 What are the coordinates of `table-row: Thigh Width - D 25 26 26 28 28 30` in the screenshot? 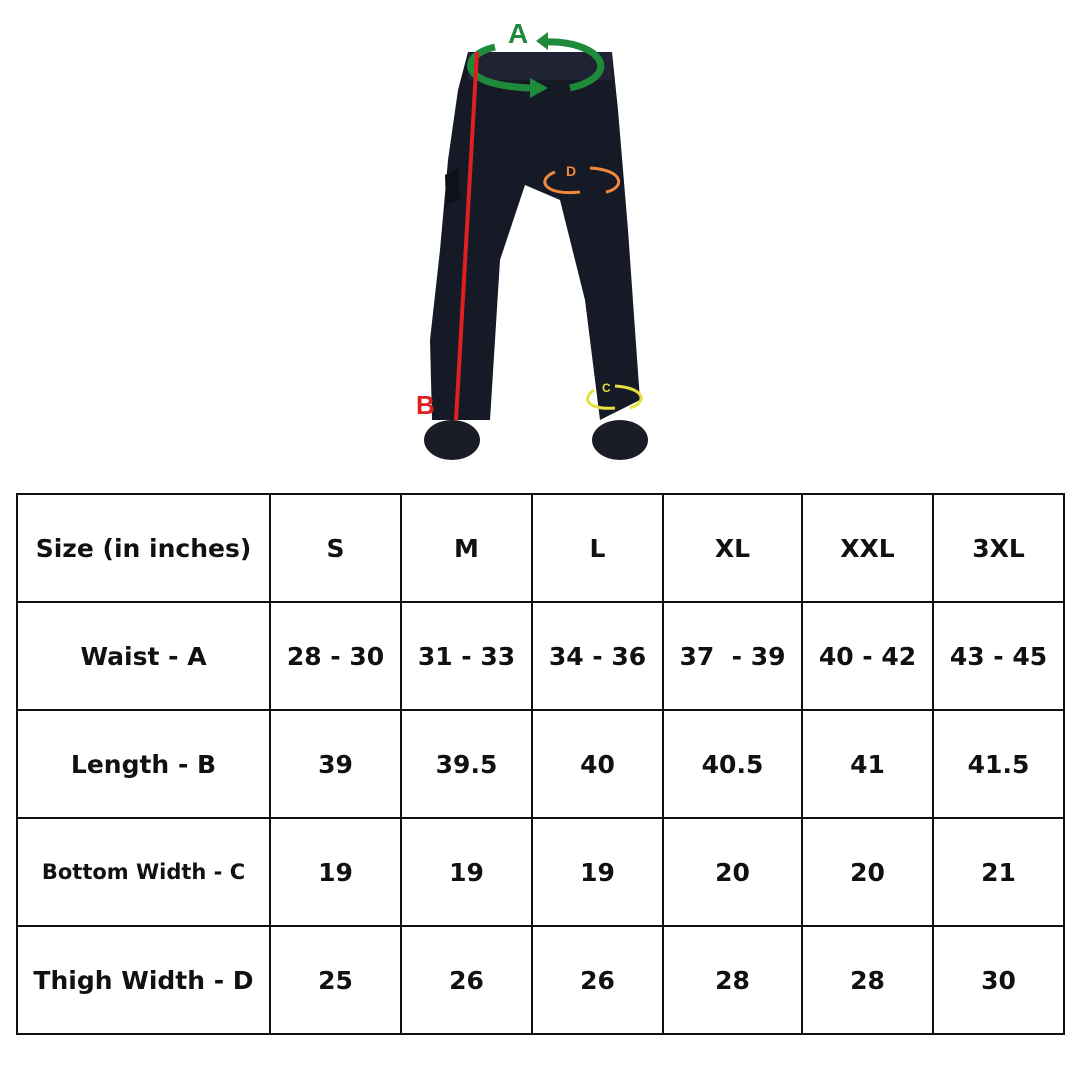 It's located at (540, 980).